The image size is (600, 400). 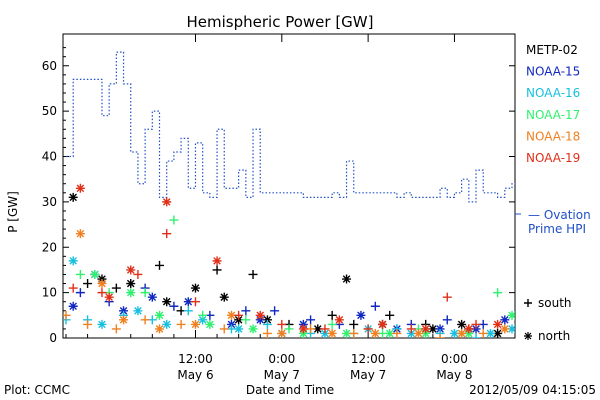 What do you see at coordinates (368, 359) in the screenshot?
I see `x-tick-time: 12:00` at bounding box center [368, 359].